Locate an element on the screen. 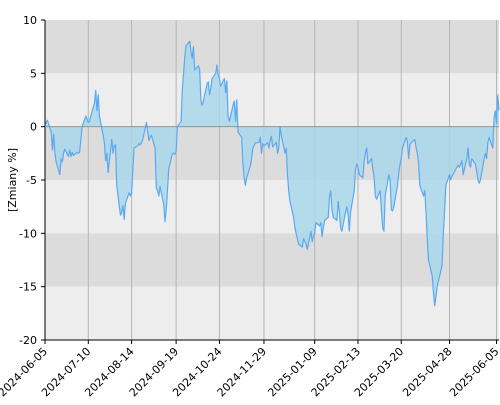 Image resolution: width=500 pixels, height=405 pixels. y-axis-label: [Zmiany %] is located at coordinates (12, 180).